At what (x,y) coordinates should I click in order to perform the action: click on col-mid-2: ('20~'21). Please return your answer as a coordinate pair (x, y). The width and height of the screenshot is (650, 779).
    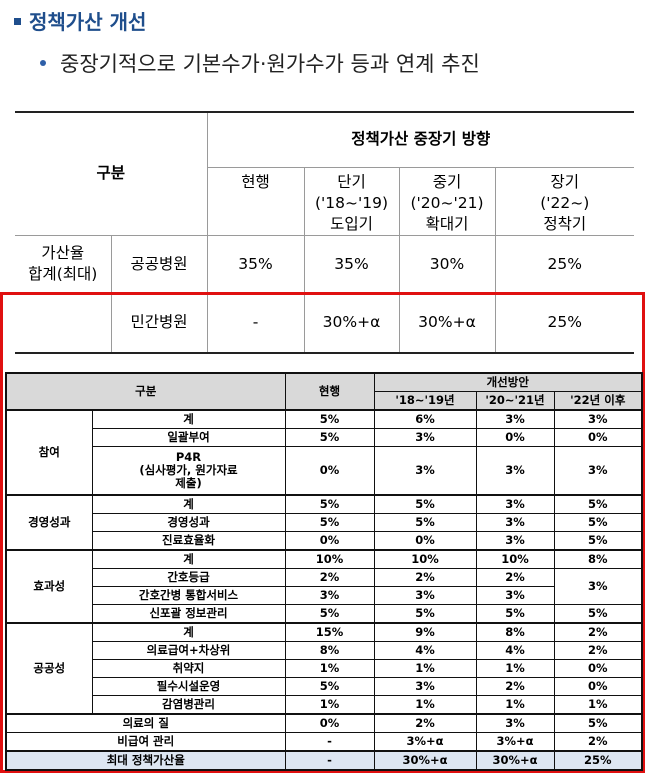
    Looking at the image, I should click on (447, 202).